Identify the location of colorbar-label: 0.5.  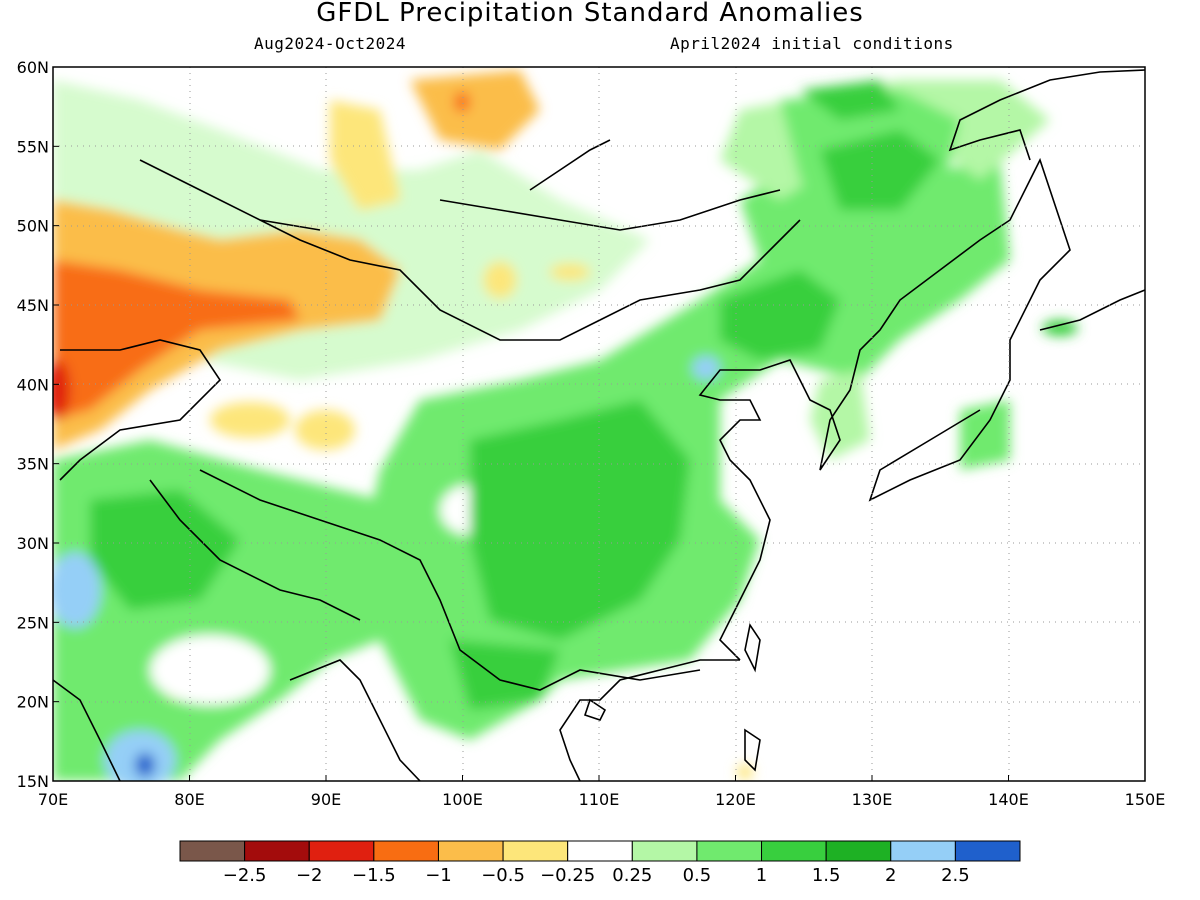
(697, 875).